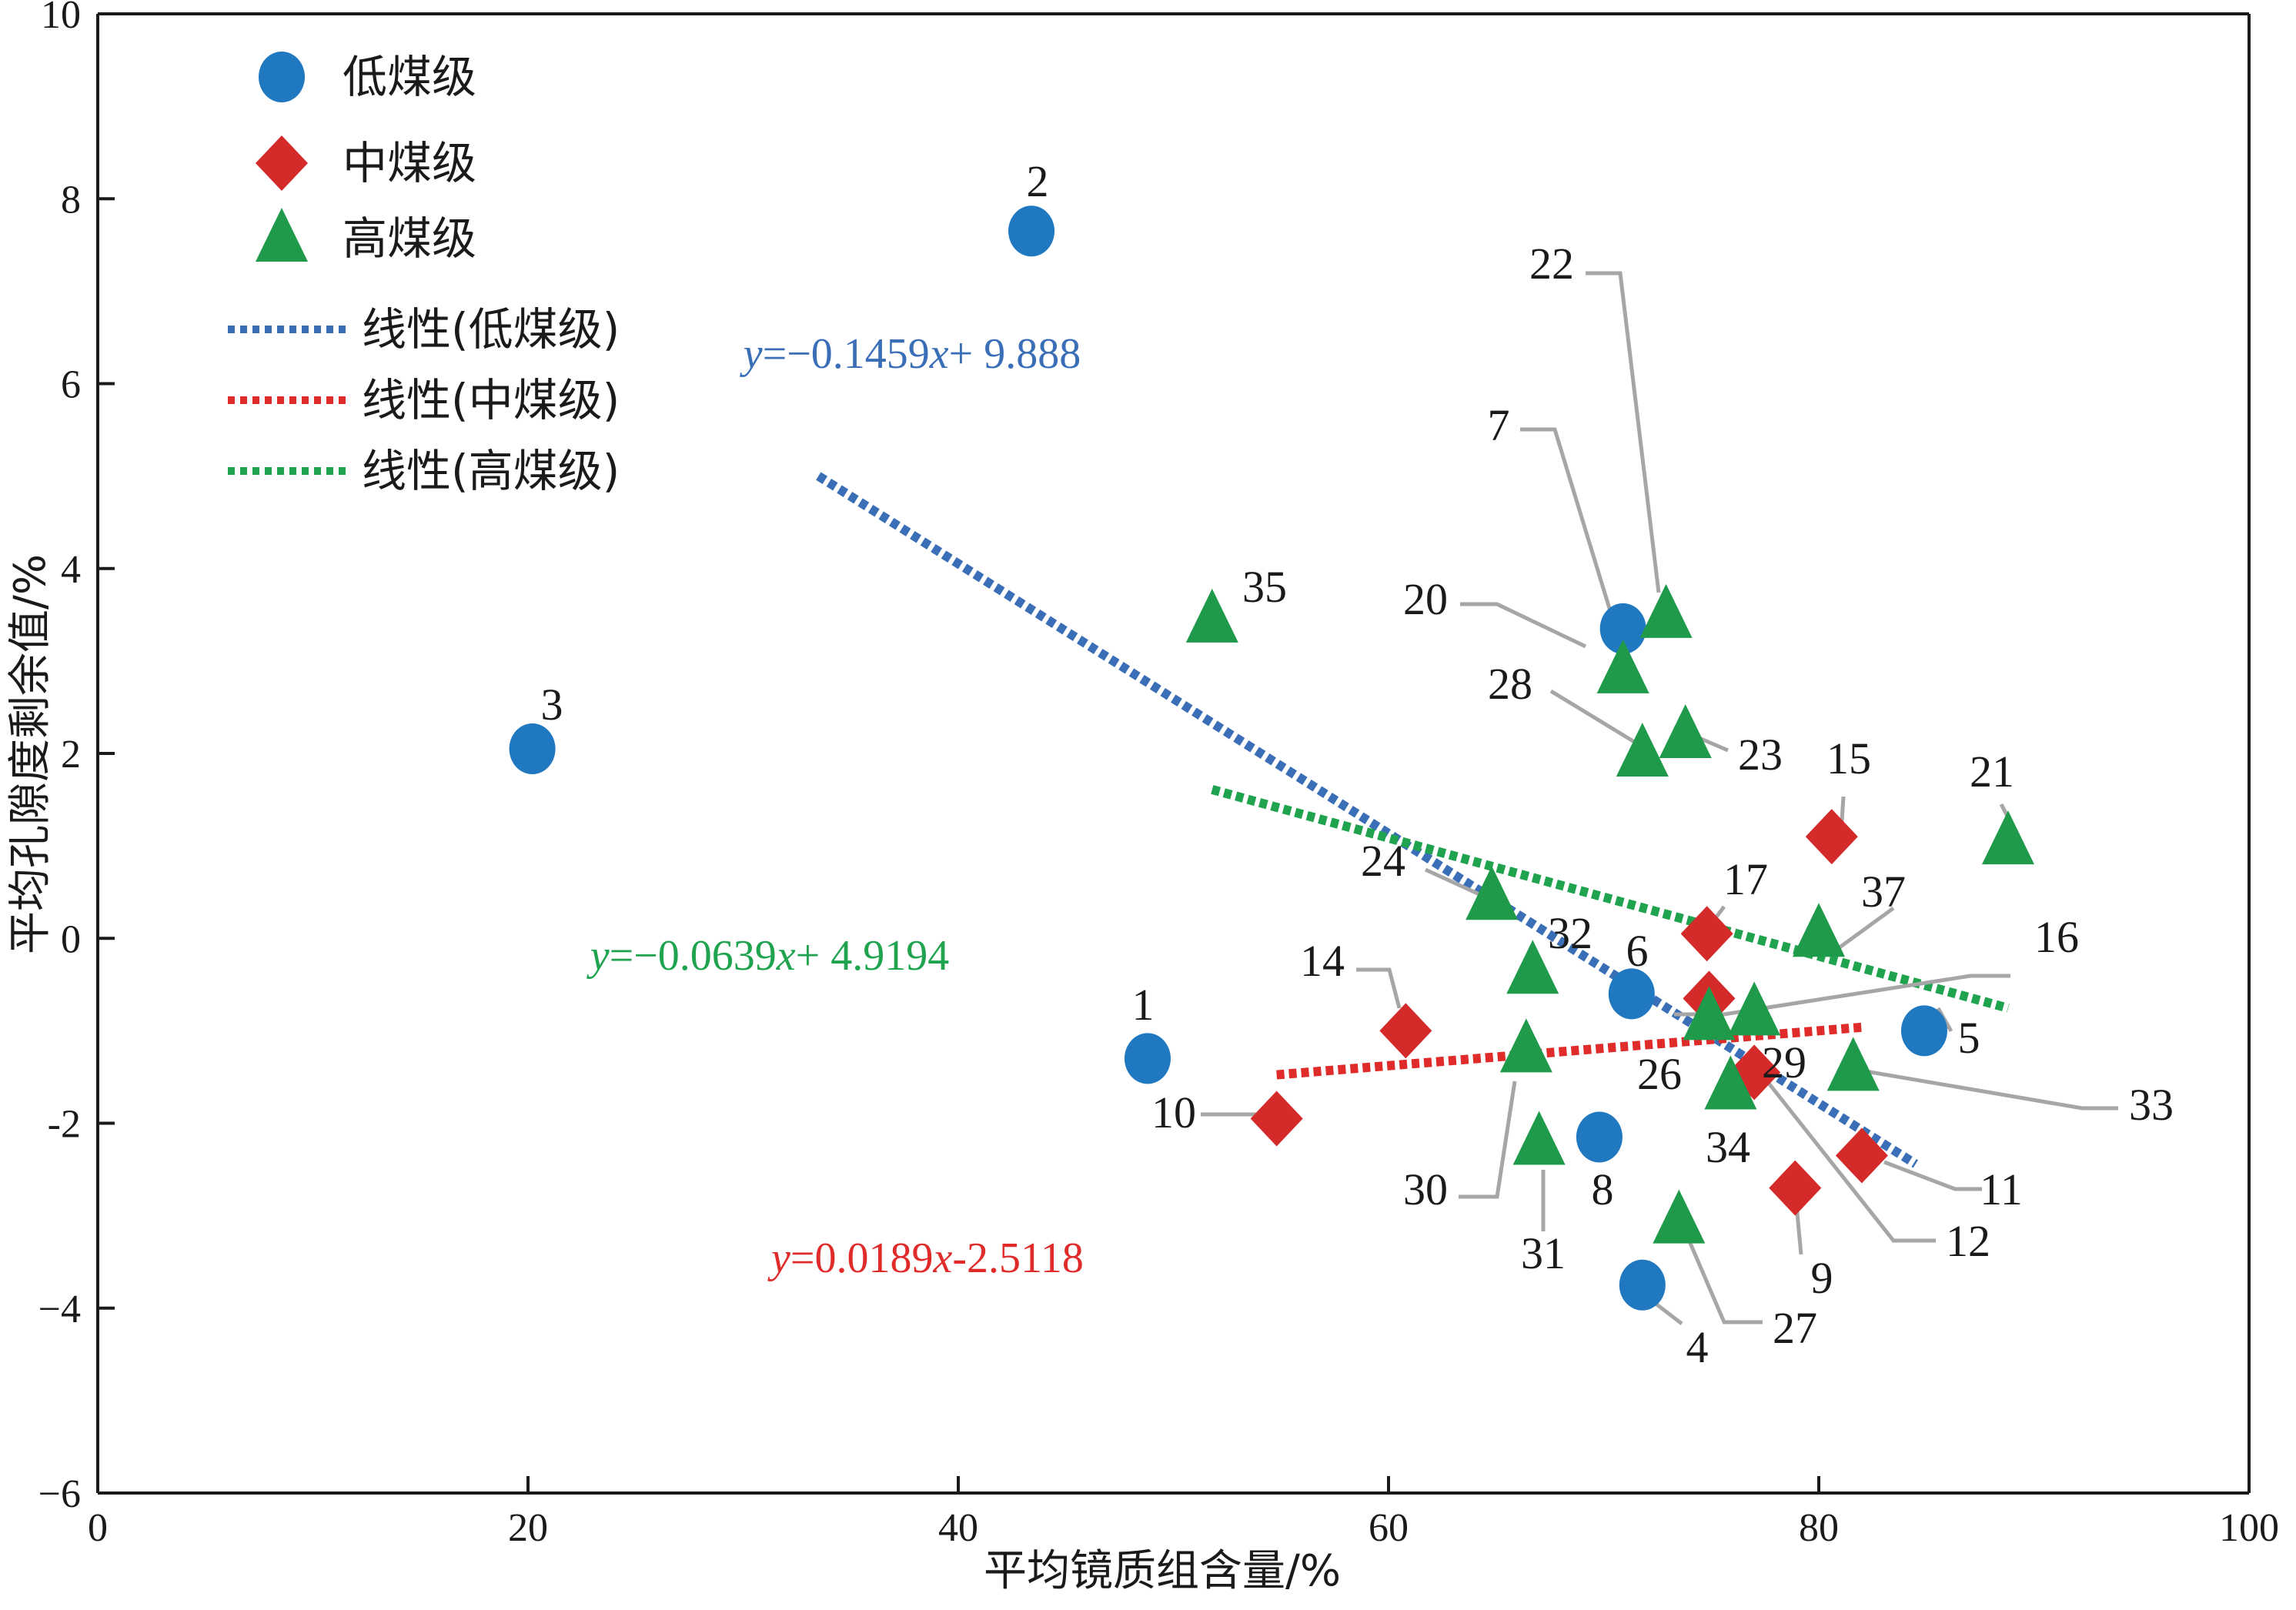 This screenshot has width=2296, height=1610. What do you see at coordinates (1883, 892) in the screenshot?
I see `point-label-37: 37` at bounding box center [1883, 892].